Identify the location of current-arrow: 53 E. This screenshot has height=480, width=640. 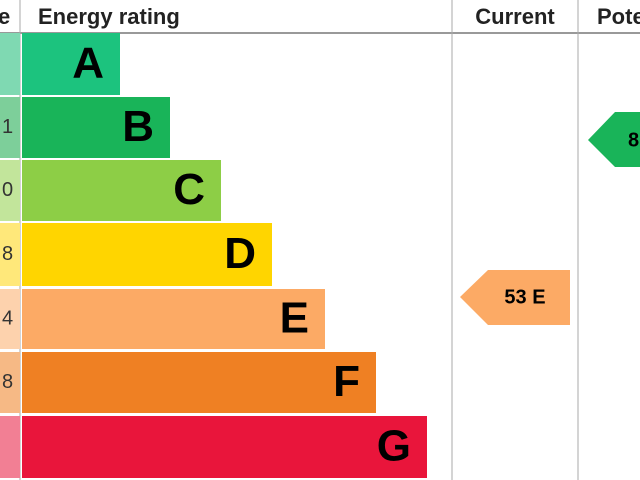
(515, 297).